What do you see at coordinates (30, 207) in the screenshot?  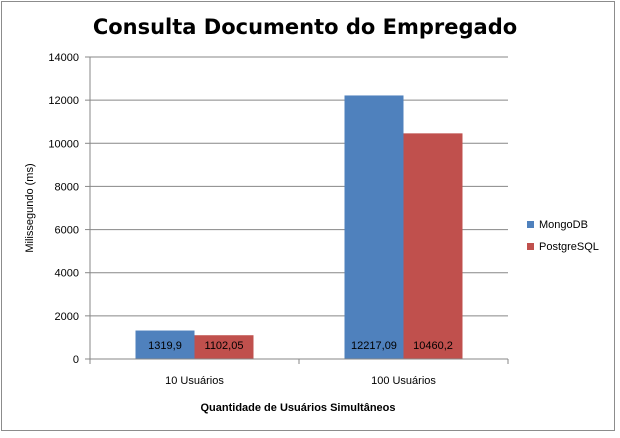 I see `y-axis-label: Milissegundo (ms)` at bounding box center [30, 207].